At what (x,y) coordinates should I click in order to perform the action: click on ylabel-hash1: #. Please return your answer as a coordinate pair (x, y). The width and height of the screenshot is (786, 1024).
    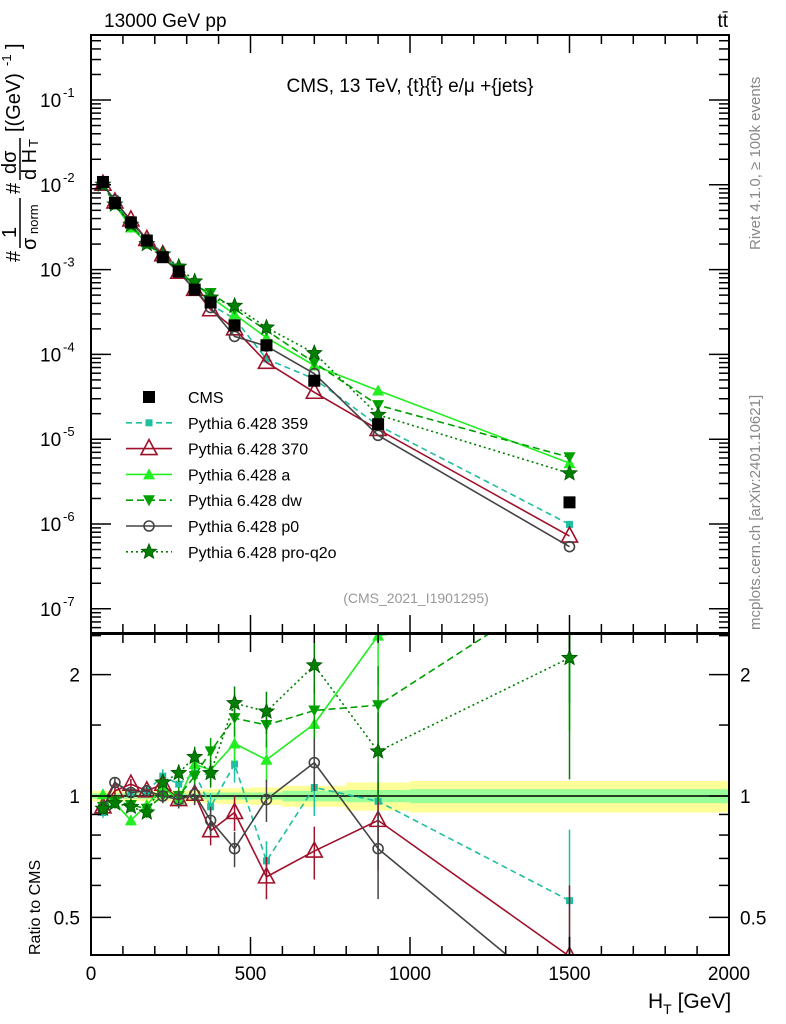
    Looking at the image, I should click on (14, 256).